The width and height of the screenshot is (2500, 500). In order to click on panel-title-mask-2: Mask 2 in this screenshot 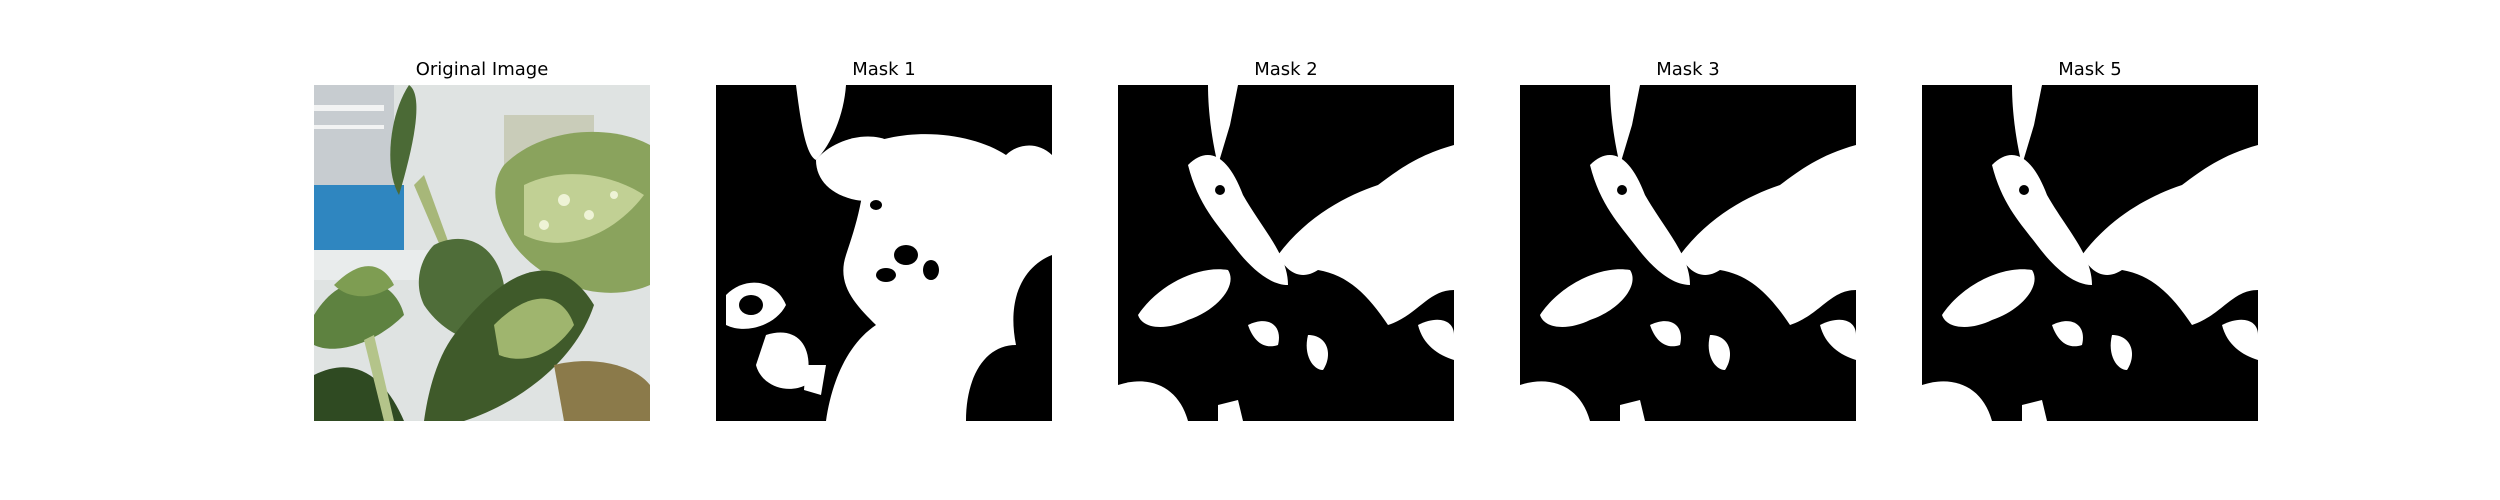, I will do `click(1286, 69)`.